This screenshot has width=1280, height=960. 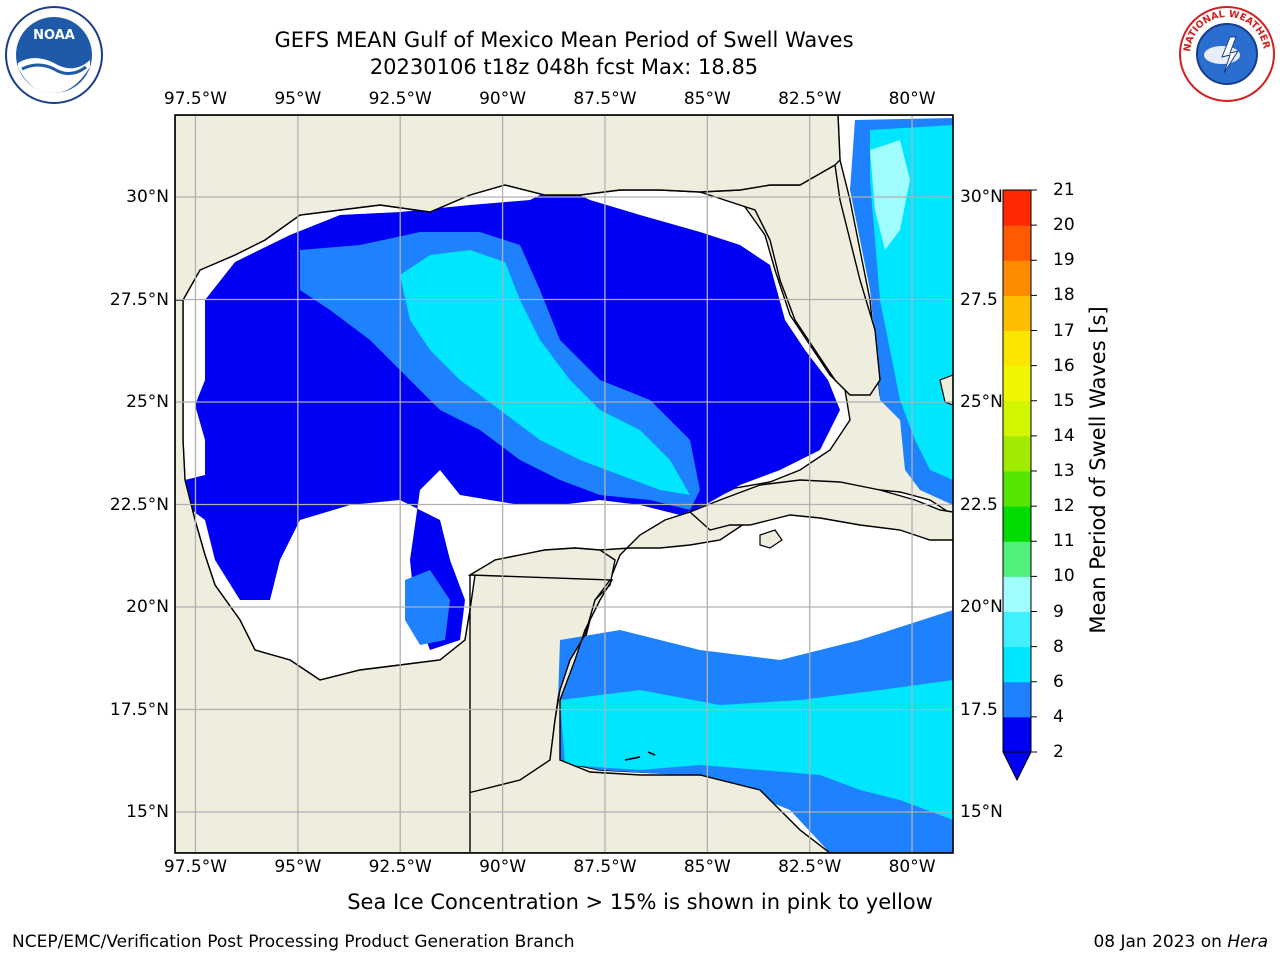 I want to click on lon-label-top: 85°W, so click(x=707, y=99).